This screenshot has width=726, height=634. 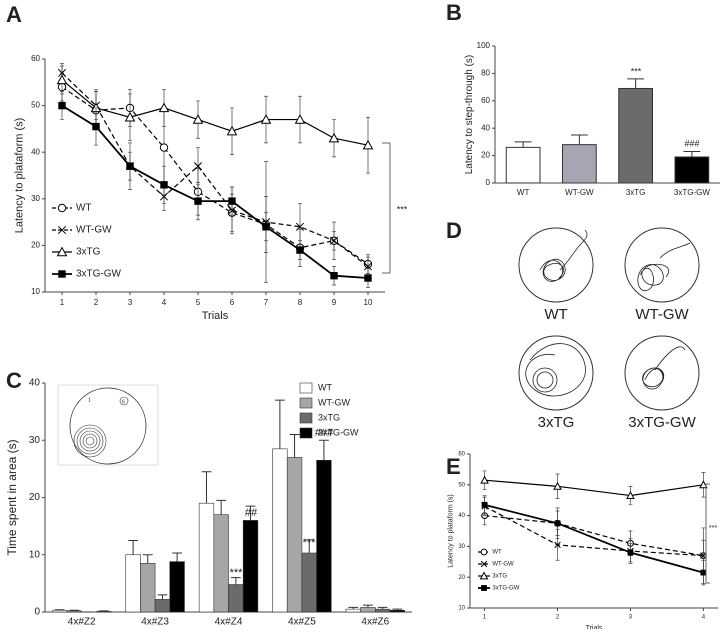 I want to click on annotation: ##, so click(x=251, y=513).